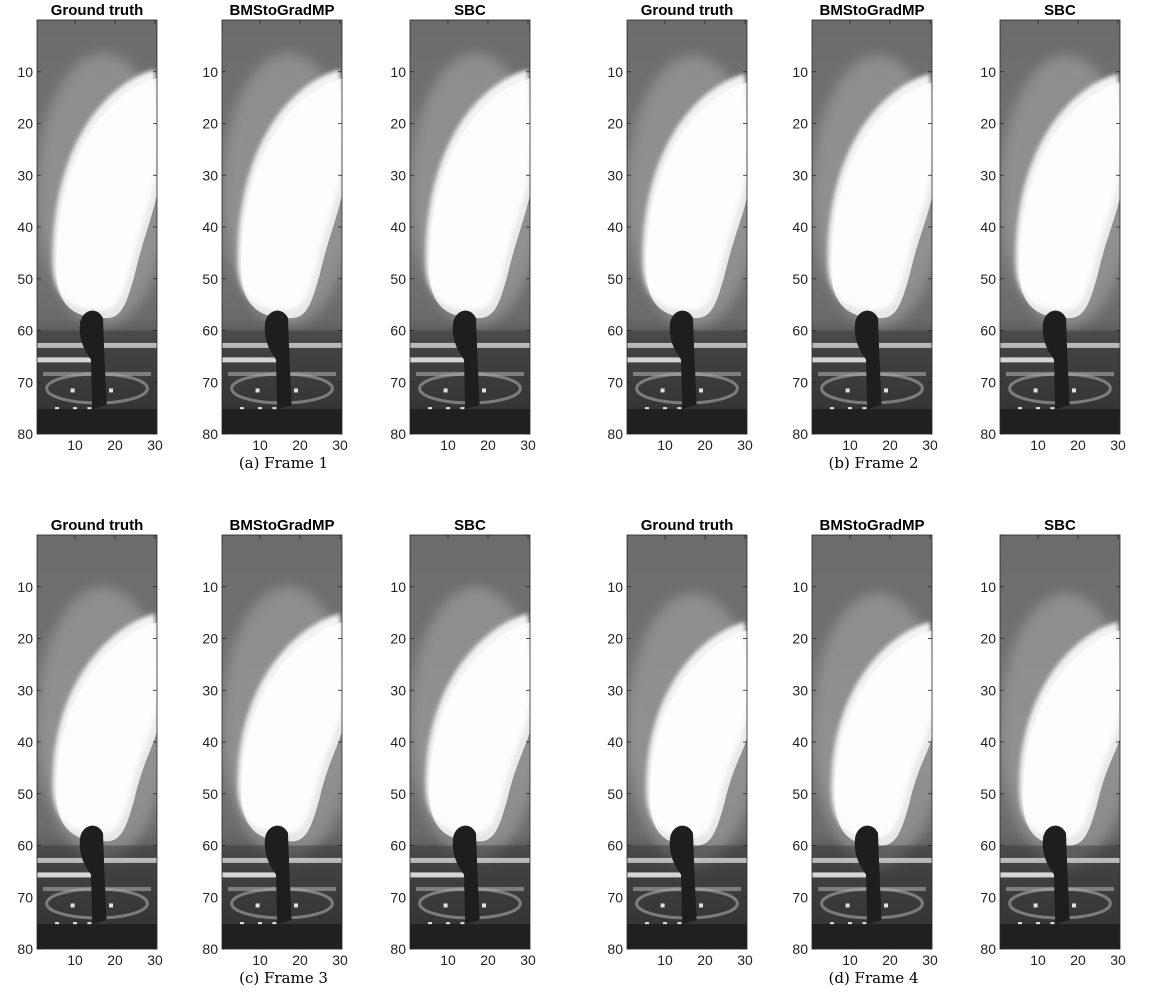 This screenshot has width=1155, height=1007. I want to click on subfigure-caption: (b) Frame 2, so click(873, 463).